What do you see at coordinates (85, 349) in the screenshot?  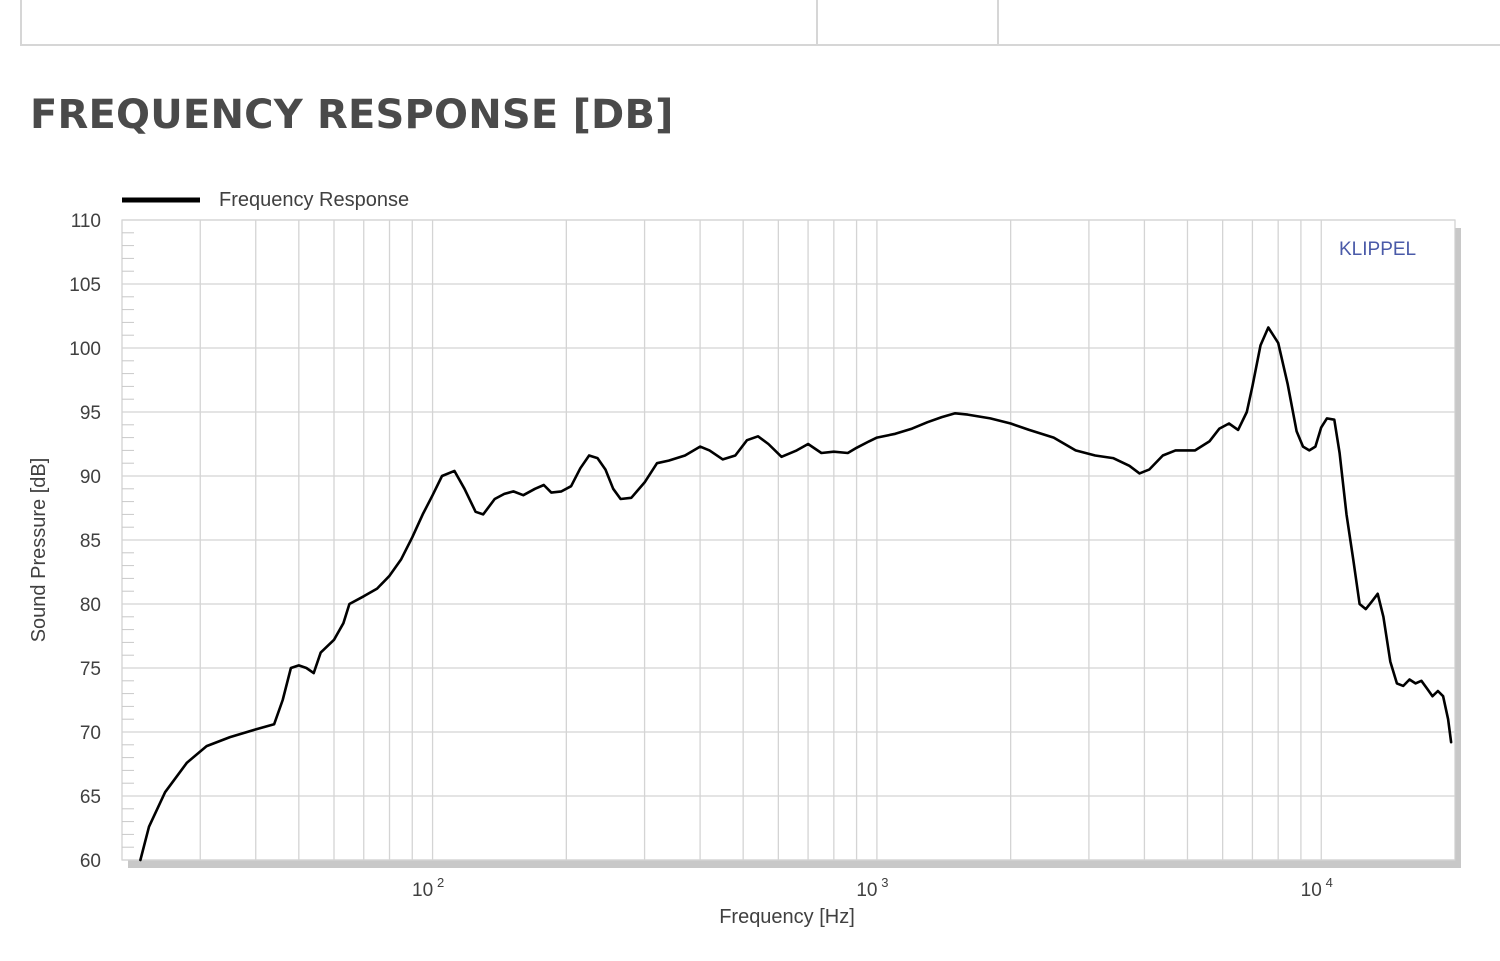 I see `y-tick-label: 100` at bounding box center [85, 349].